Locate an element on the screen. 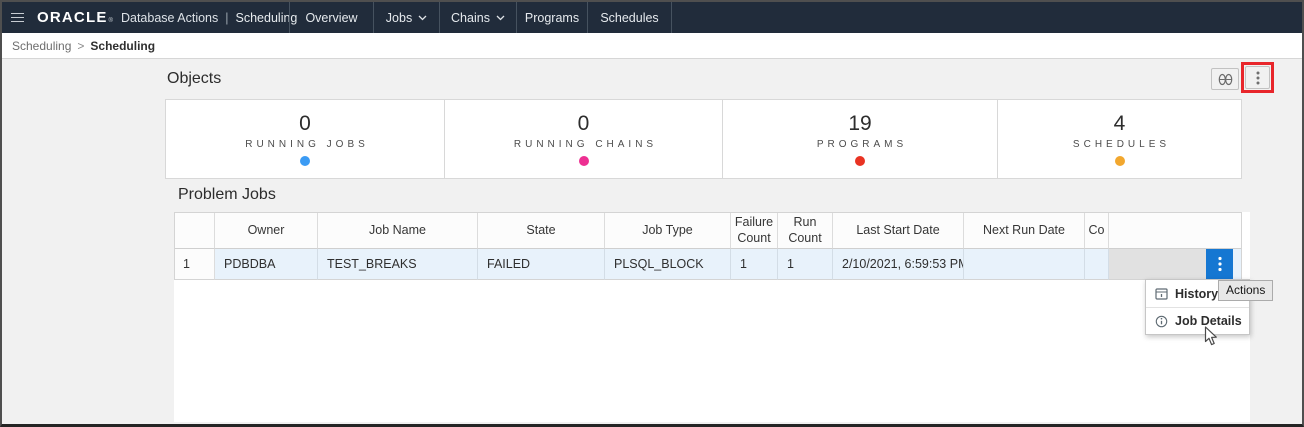 The height and width of the screenshot is (427, 1304). calendar-icon is located at coordinates (1161, 294).